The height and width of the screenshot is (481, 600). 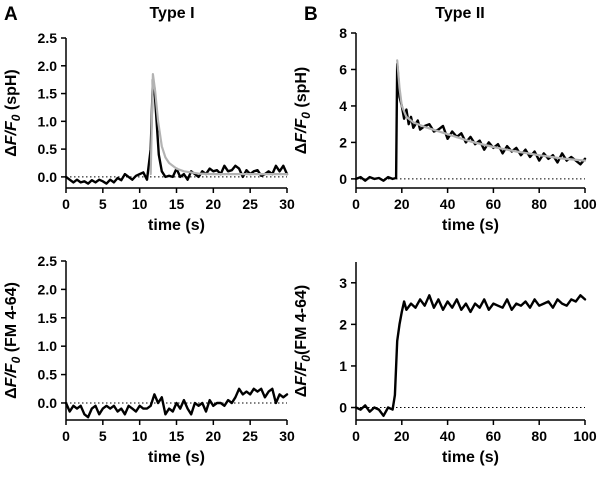 What do you see at coordinates (13, 340) in the screenshot?
I see `y-axis-title: ΔF/F0 (FM 4-64)` at bounding box center [13, 340].